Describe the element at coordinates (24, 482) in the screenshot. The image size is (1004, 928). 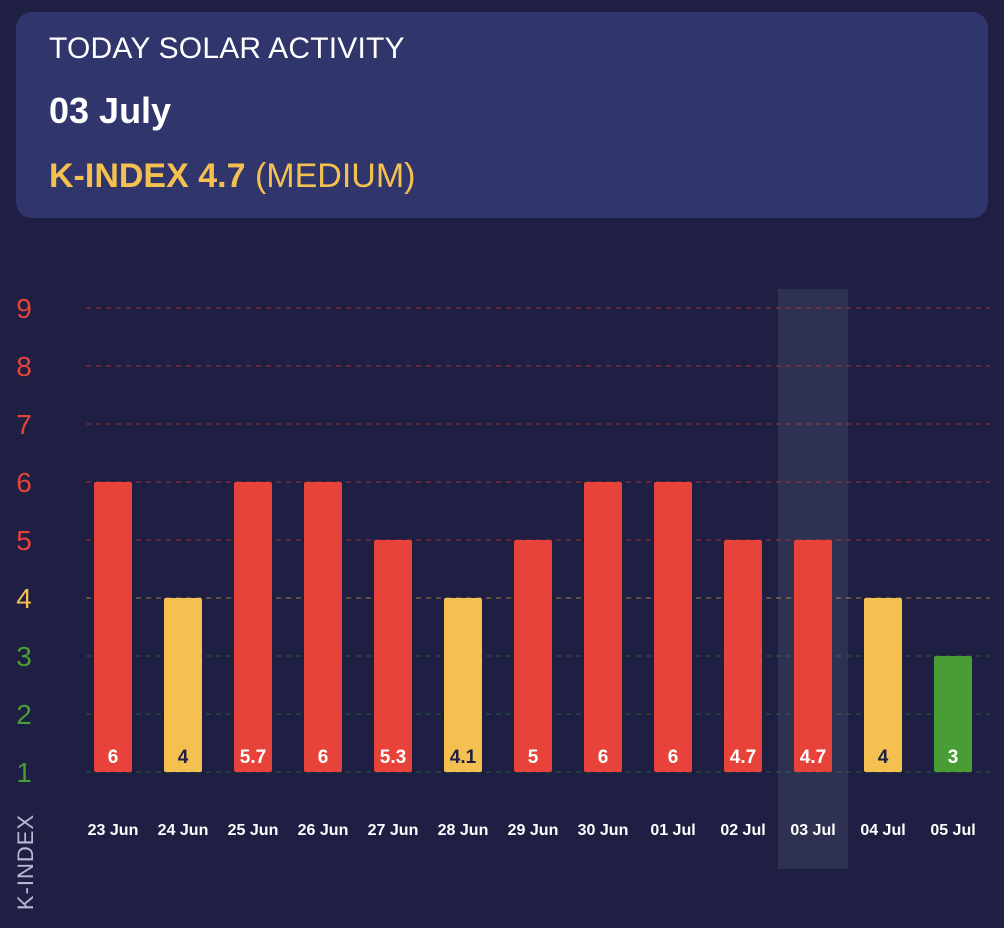
I see `y-tick-label: 6` at that location.